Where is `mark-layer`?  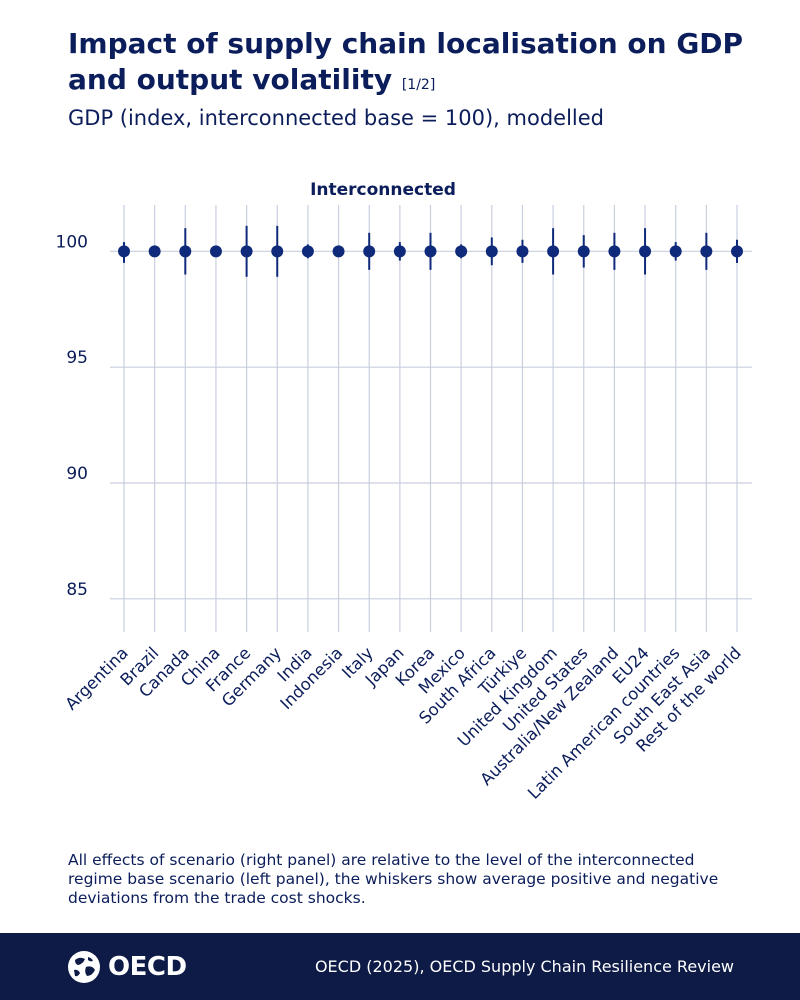 mark-layer is located at coordinates (430, 251).